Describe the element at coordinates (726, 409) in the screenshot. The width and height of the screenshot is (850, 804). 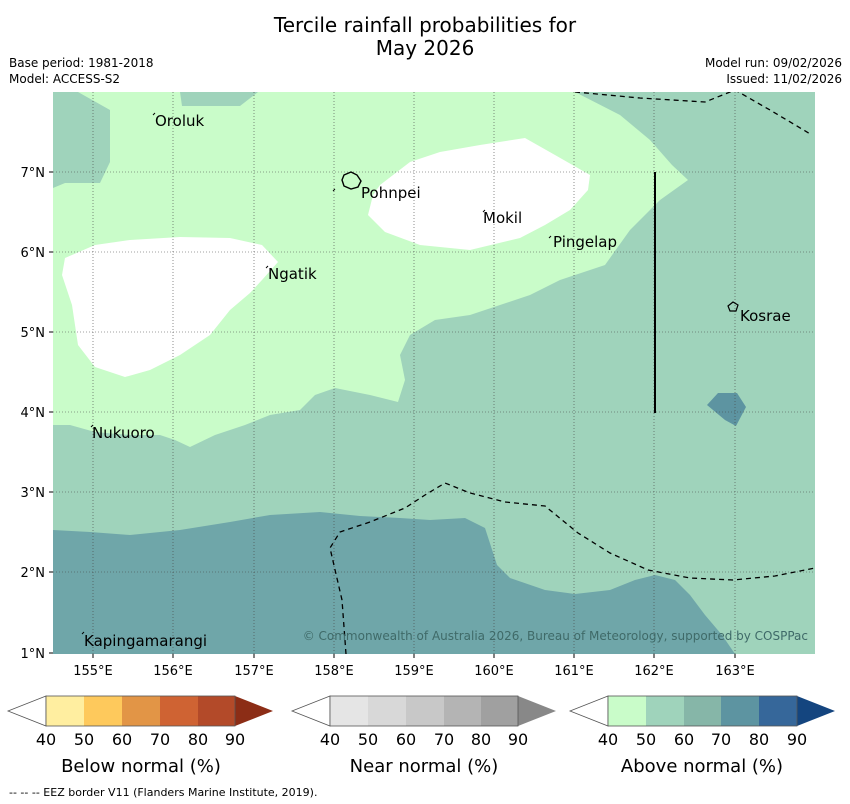
I see `region-dark-patch` at that location.